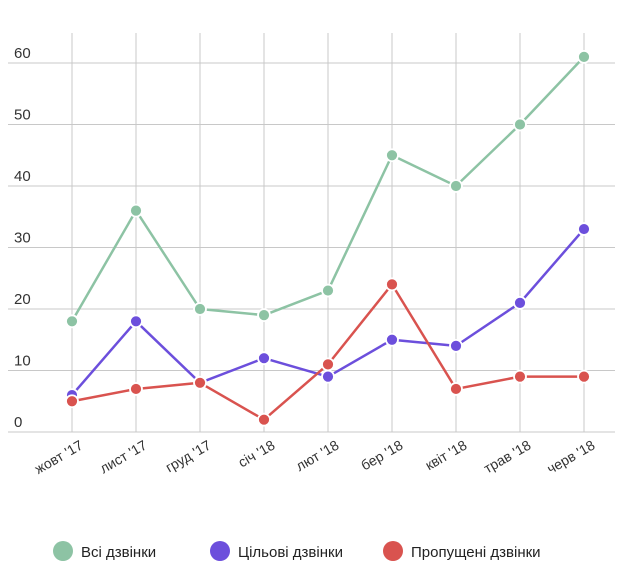  I want to click on x-tick-label: трав '18, so click(507, 457).